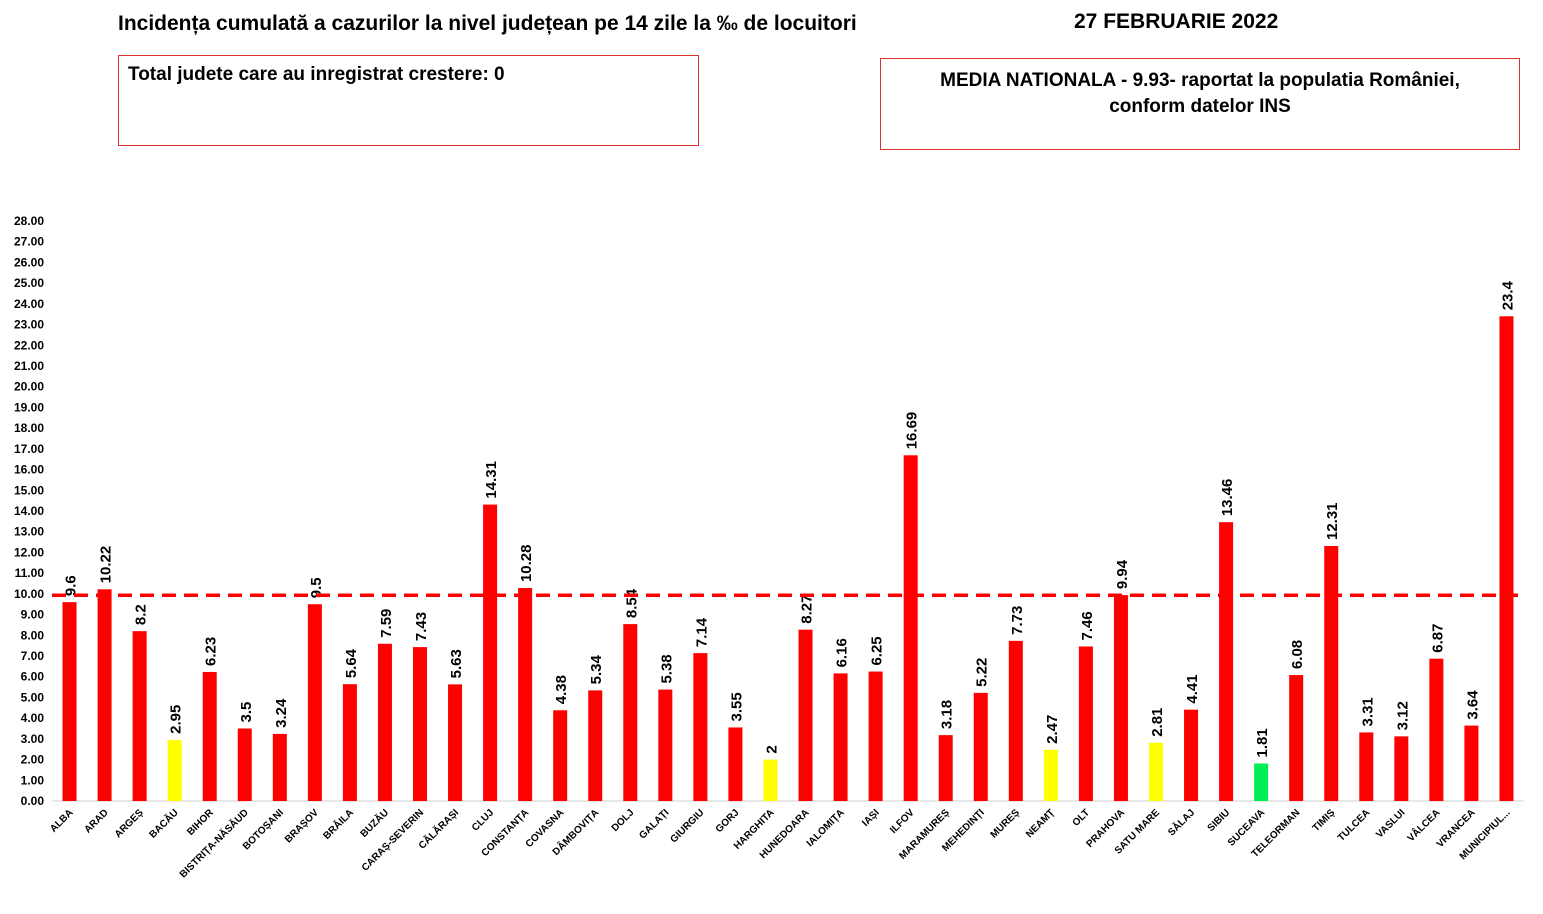  Describe the element at coordinates (29, 221) in the screenshot. I see `y-tick-label: 28.00` at that location.